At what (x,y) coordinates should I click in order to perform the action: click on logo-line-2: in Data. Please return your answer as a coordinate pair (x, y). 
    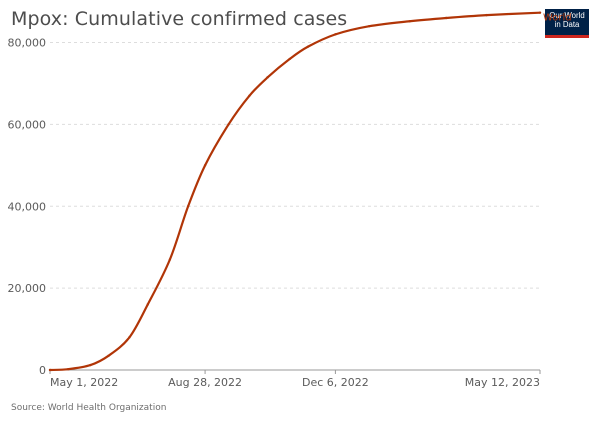
    Looking at the image, I should click on (567, 24).